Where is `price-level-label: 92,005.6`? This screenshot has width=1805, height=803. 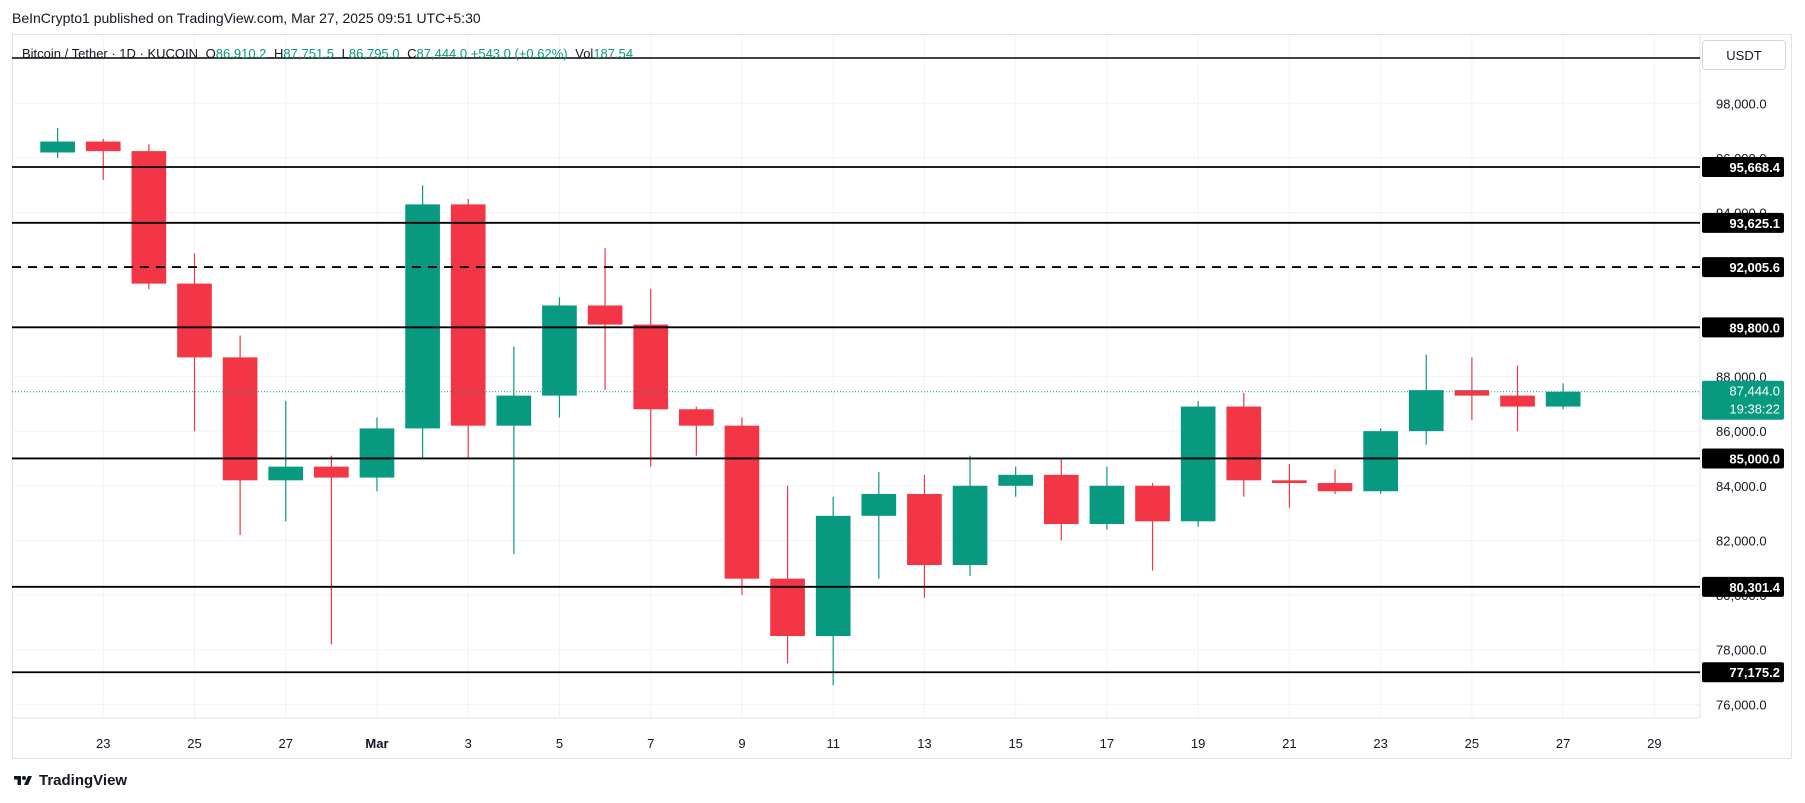 price-level-label: 92,005.6 is located at coordinates (1754, 267).